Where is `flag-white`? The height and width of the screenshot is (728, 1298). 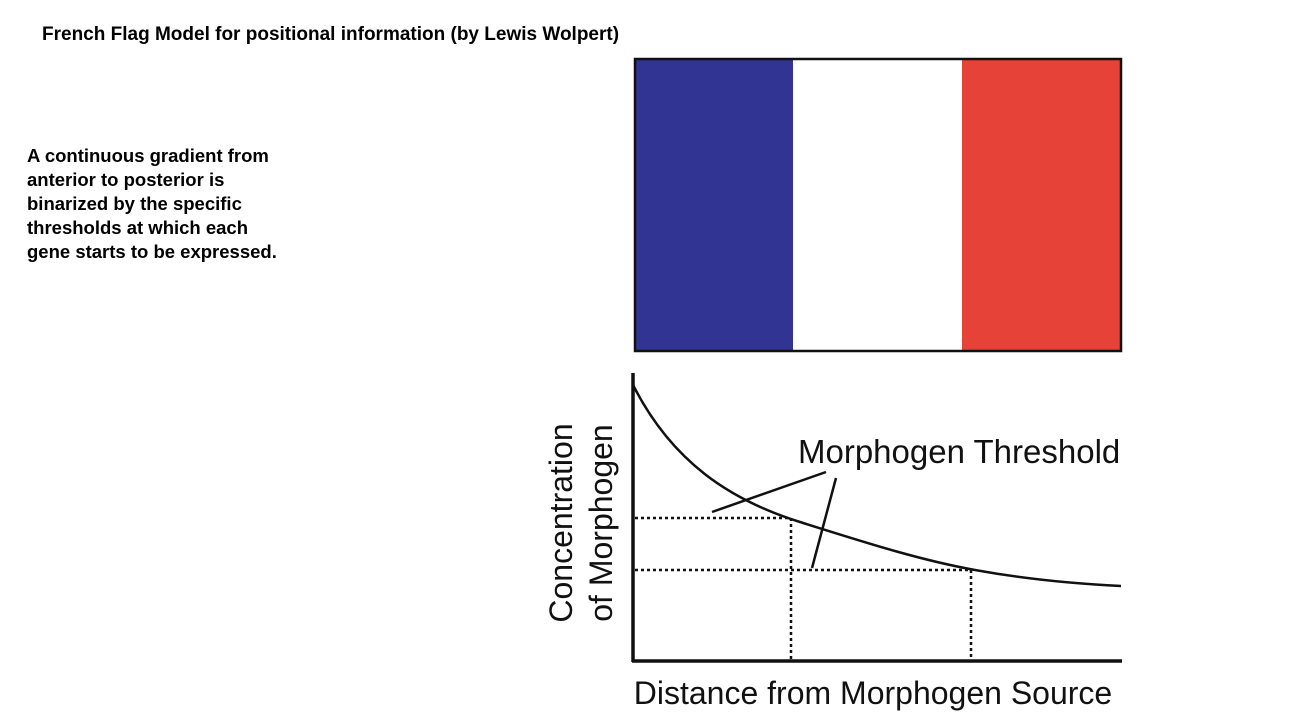
flag-white is located at coordinates (877, 205).